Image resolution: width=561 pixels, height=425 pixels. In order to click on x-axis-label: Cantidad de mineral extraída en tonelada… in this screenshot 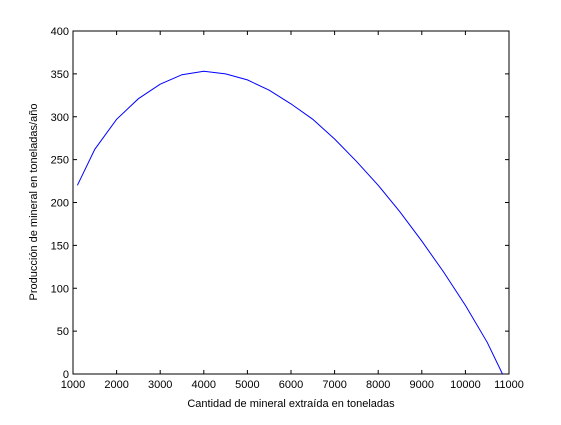, I will do `click(291, 404)`.